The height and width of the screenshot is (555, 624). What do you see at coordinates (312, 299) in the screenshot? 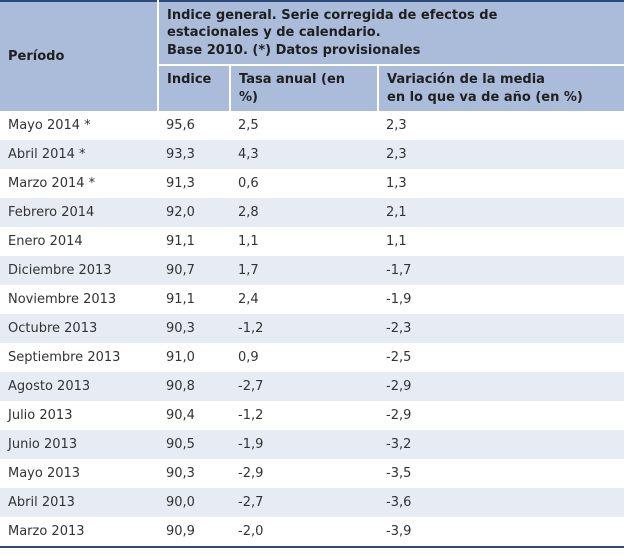
I see `table-row: Noviembre 2013 91,1 2,4 -1,9` at bounding box center [312, 299].